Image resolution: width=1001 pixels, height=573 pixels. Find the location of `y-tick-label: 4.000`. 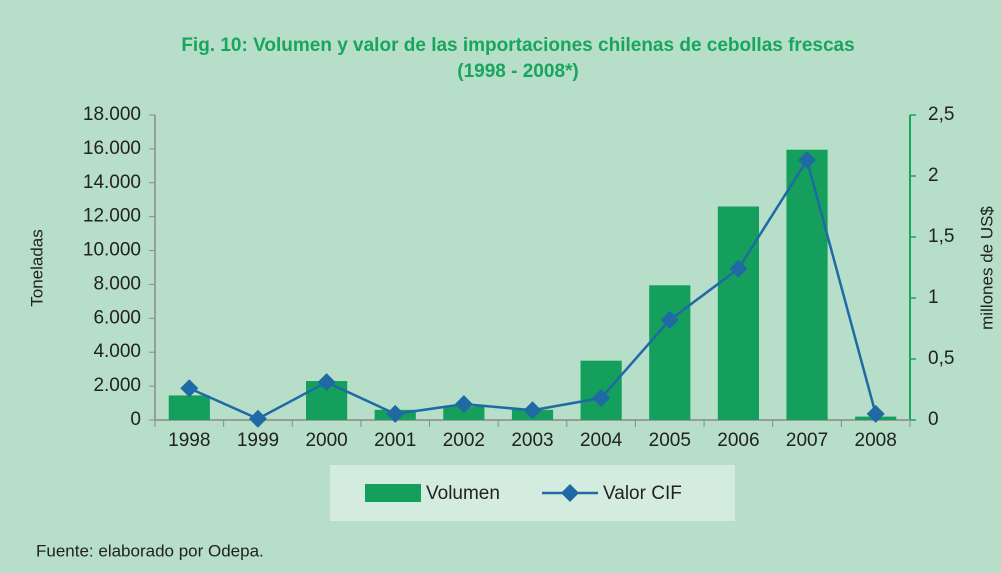

y-tick-label: 4.000 is located at coordinates (117, 351).